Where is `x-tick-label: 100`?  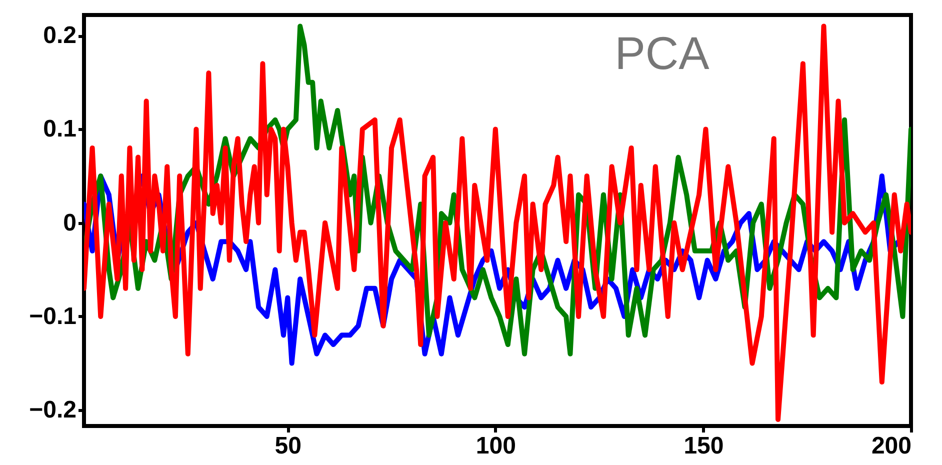
x-tick-label: 100 is located at coordinates (496, 446).